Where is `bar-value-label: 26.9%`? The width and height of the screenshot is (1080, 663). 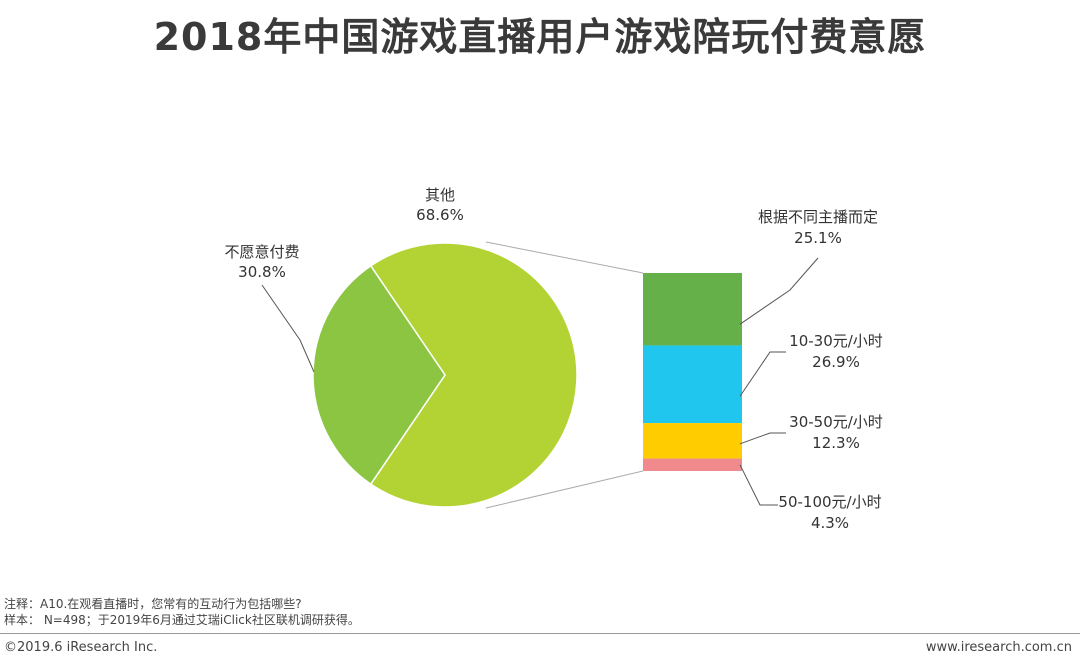 bar-value-label: 26.9% is located at coordinates (836, 362).